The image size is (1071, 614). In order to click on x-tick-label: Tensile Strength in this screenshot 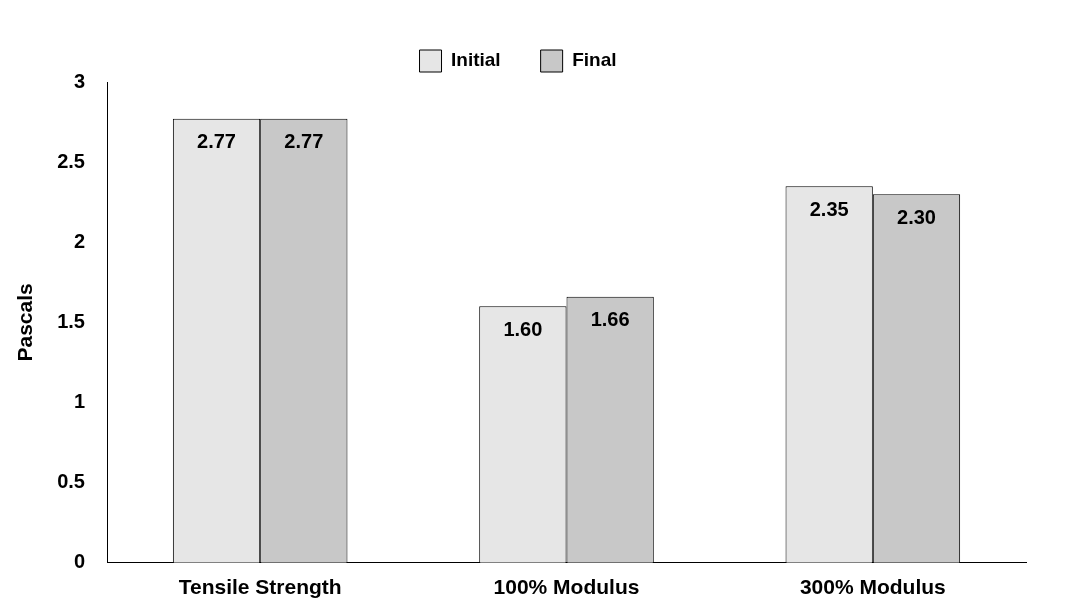, I will do `click(260, 587)`.